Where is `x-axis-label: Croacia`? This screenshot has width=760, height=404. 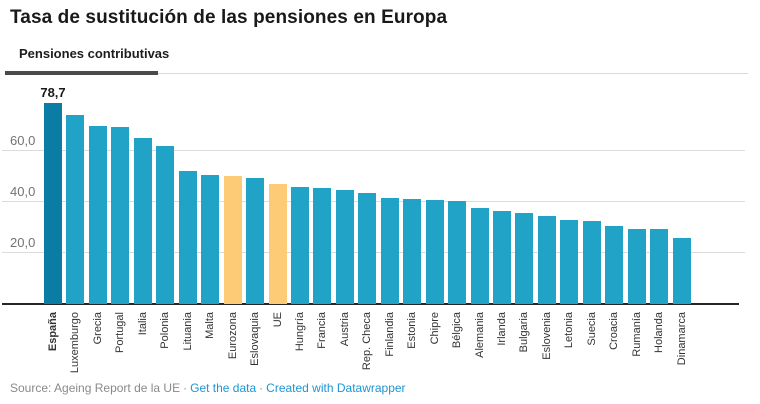 x-axis-label: Croacia is located at coordinates (614, 331).